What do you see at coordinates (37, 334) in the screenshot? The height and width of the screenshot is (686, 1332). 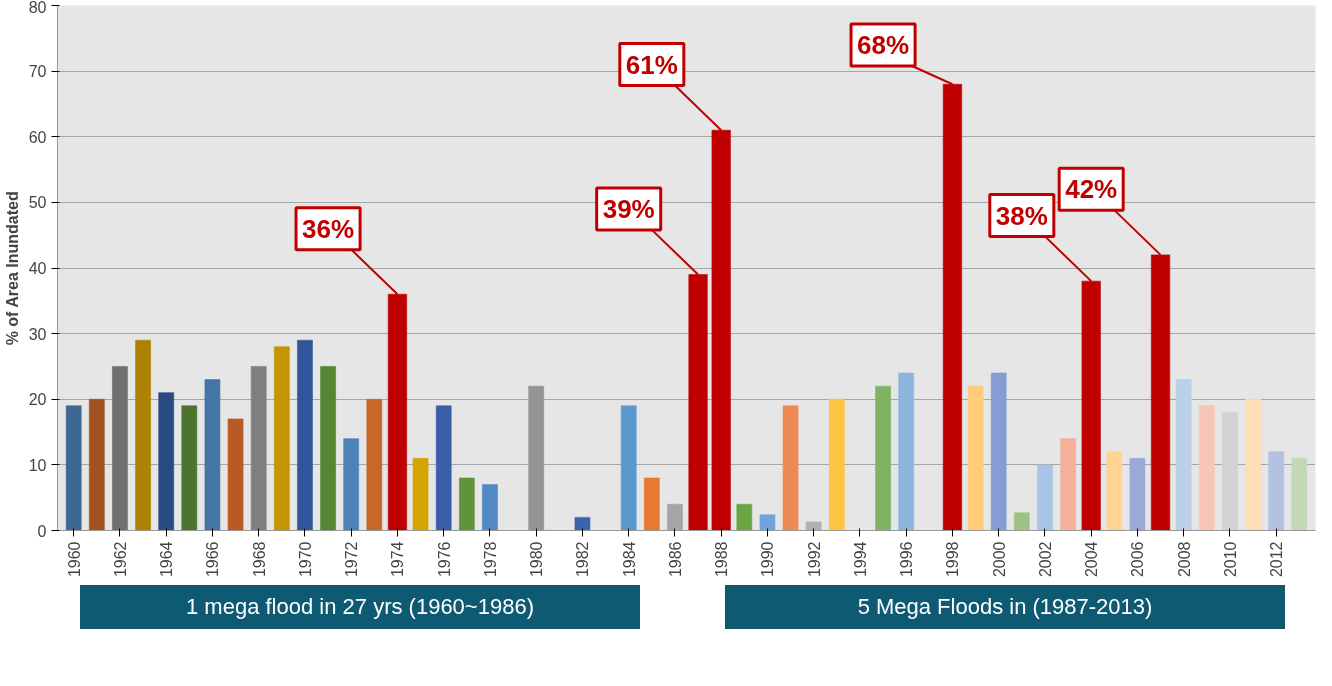 I see `y-tick-label: 30` at bounding box center [37, 334].